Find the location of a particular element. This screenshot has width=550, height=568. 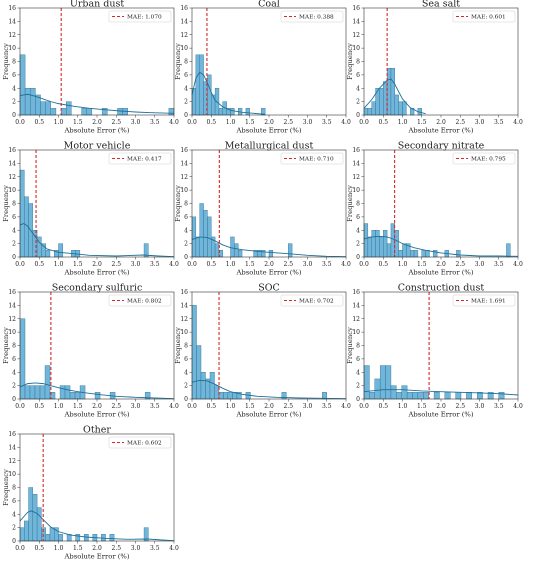

y-tick-label: 8 is located at coordinates (358, 346).